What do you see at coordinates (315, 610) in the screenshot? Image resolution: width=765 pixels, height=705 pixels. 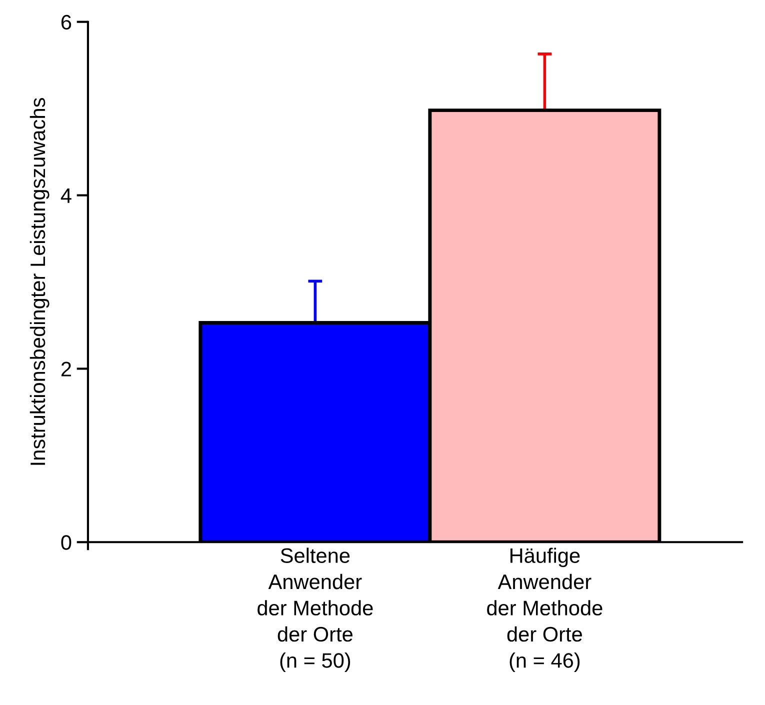 I see `x-tick-label: Seltene Anwender der Methode der Orte (n = 50)` at bounding box center [315, 610].